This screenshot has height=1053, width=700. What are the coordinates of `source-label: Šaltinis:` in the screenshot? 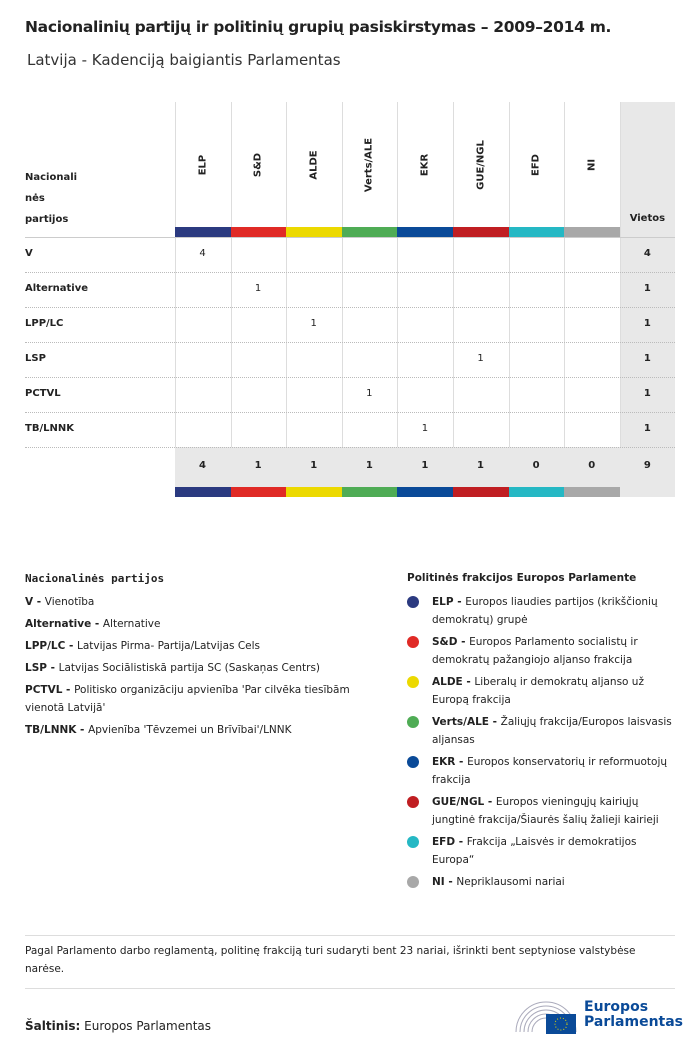 It's located at (53, 1026).